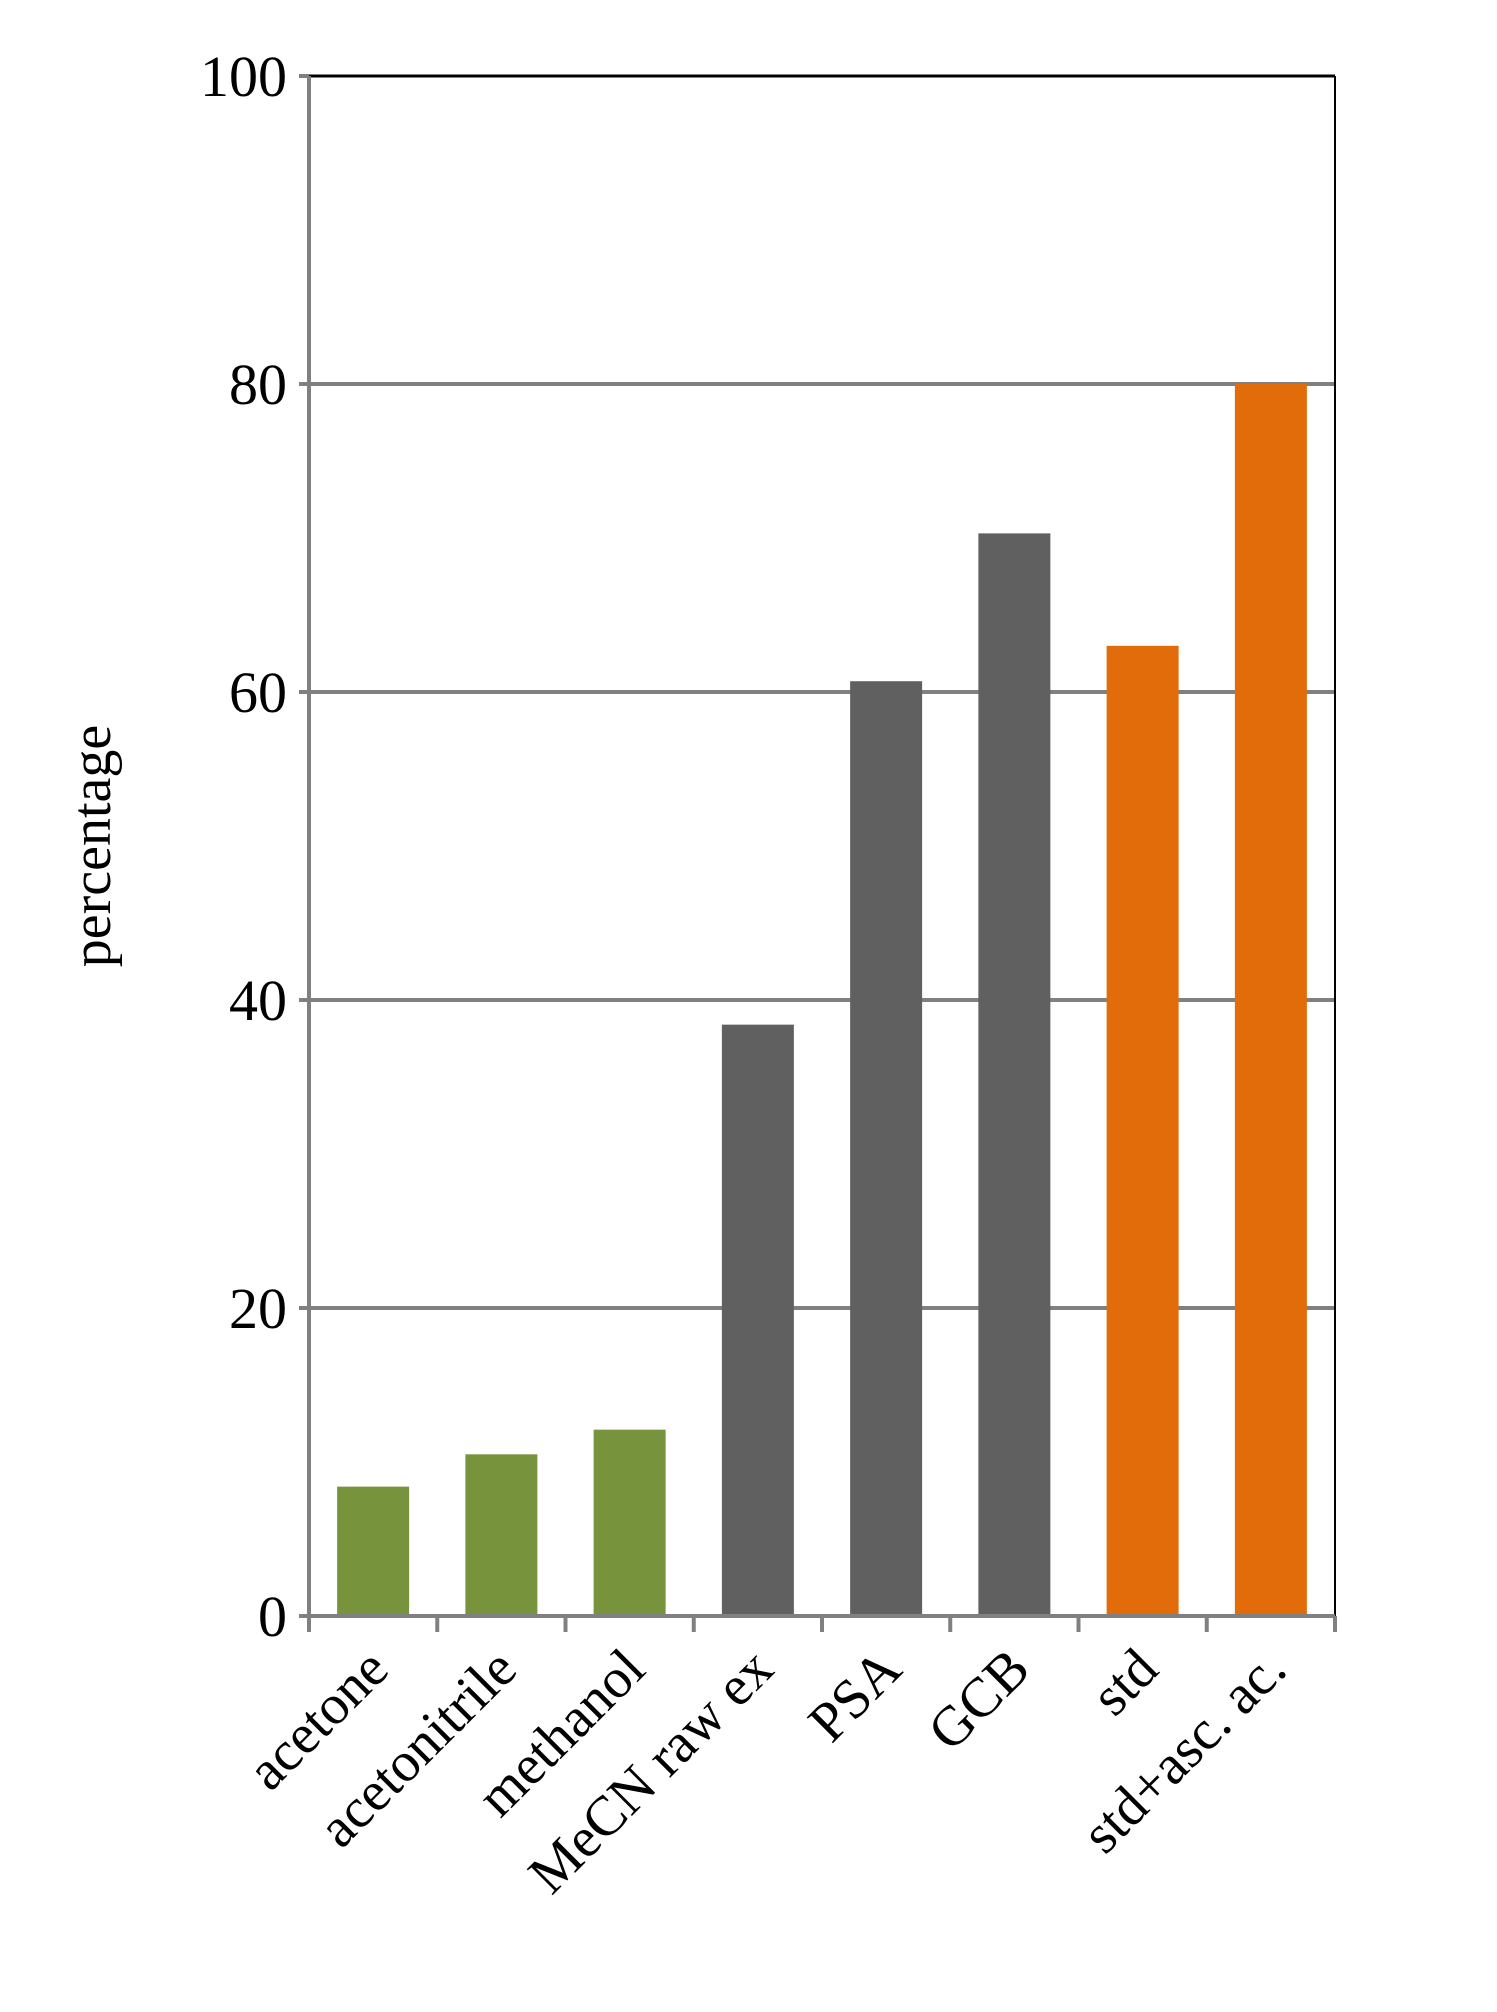  What do you see at coordinates (92, 846) in the screenshot?
I see `y-axis-title: percentage` at bounding box center [92, 846].